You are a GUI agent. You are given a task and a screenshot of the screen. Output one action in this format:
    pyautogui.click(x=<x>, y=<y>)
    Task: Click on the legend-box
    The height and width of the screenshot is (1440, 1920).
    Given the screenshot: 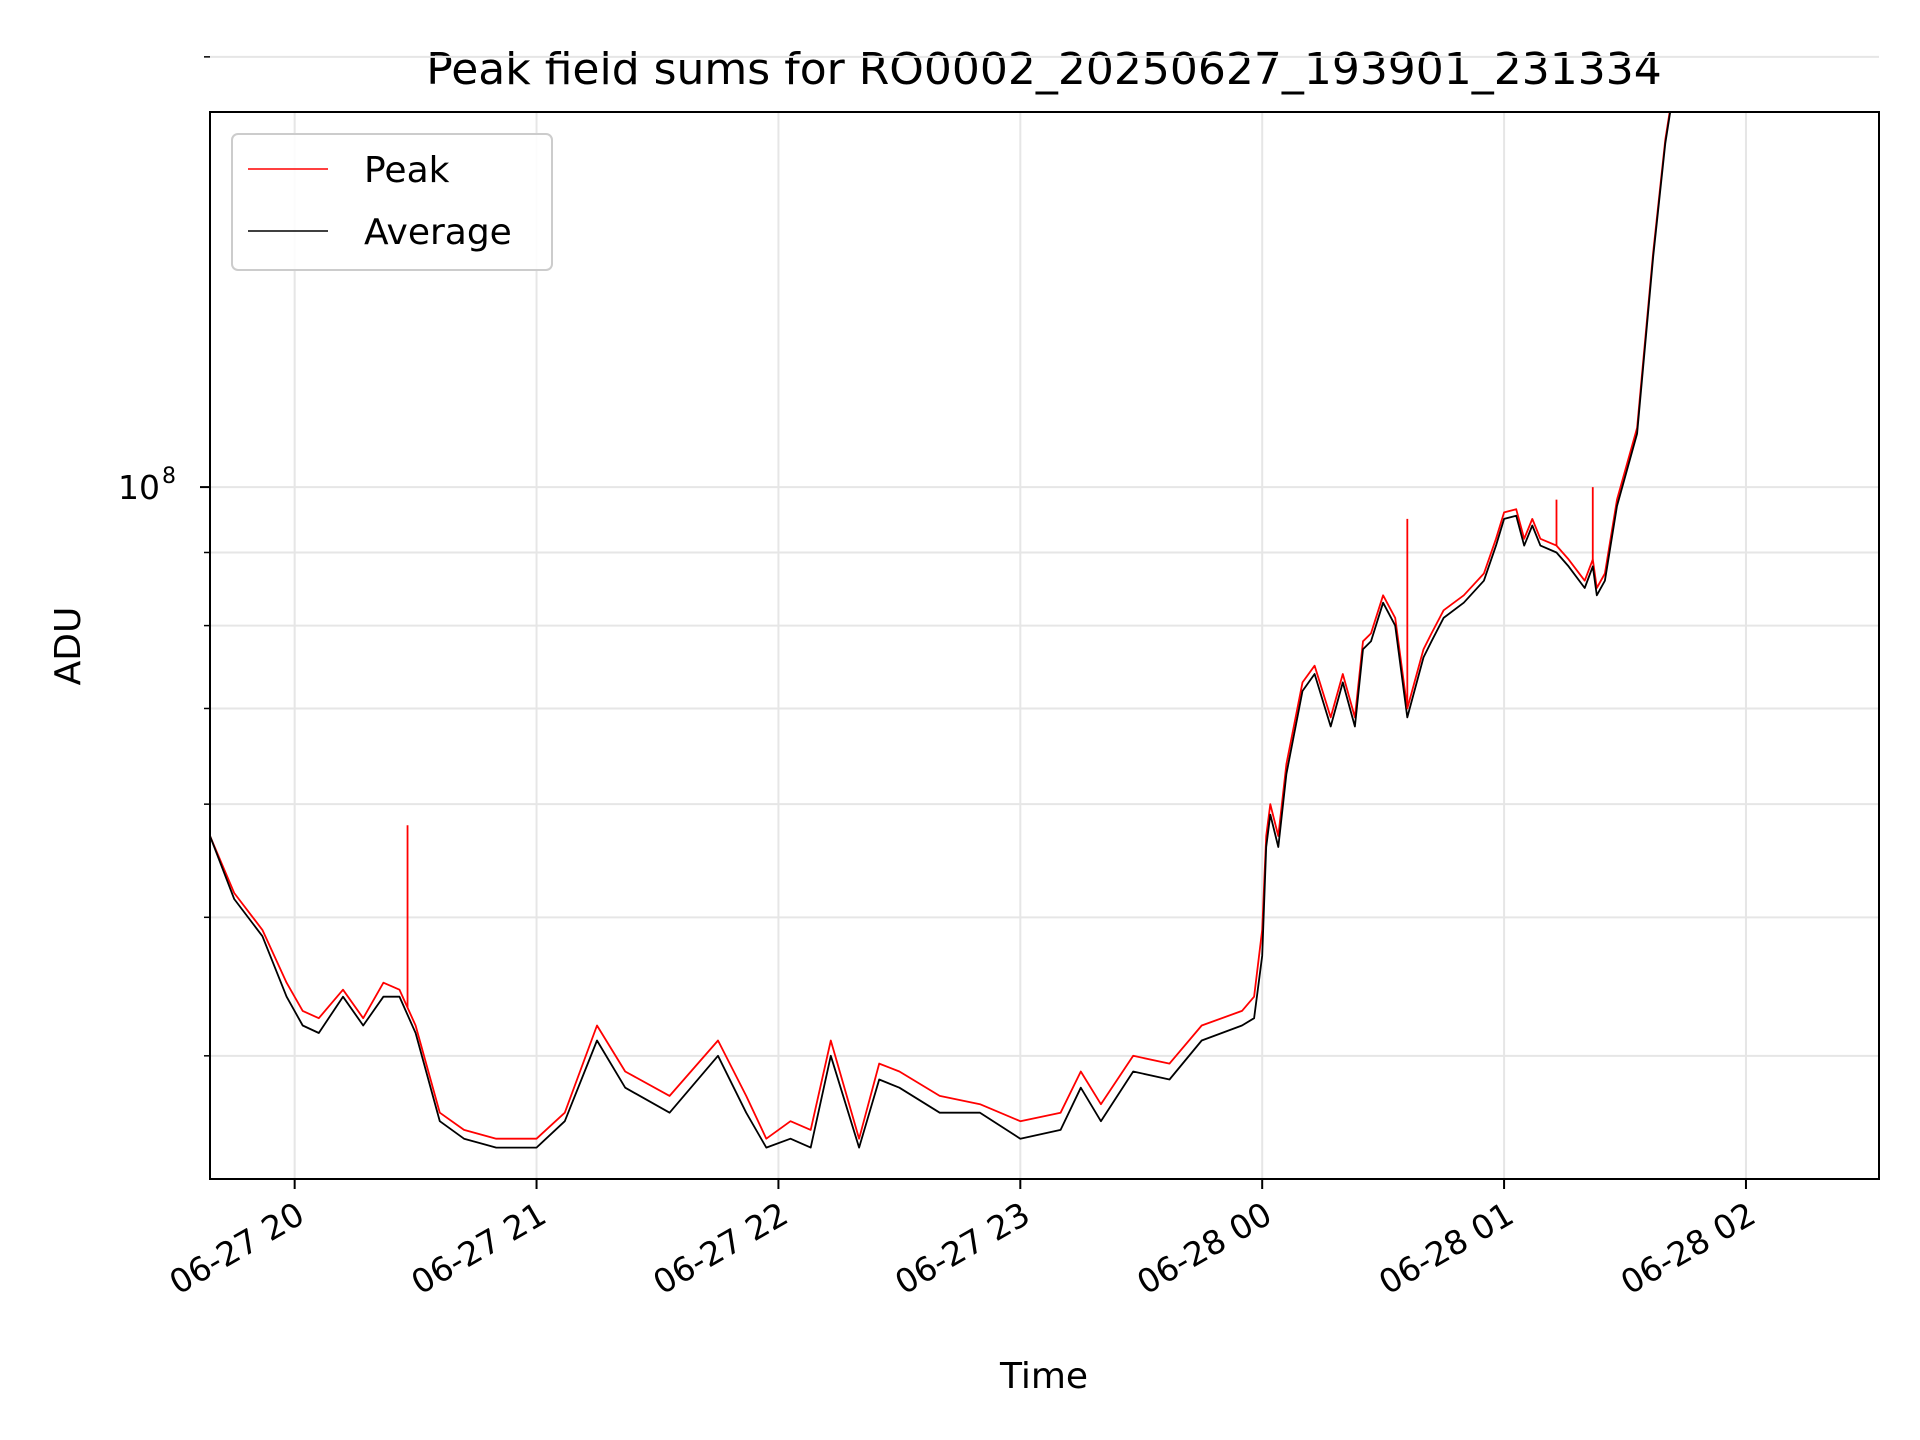 What is the action you would take?
    pyautogui.click(x=392, y=202)
    